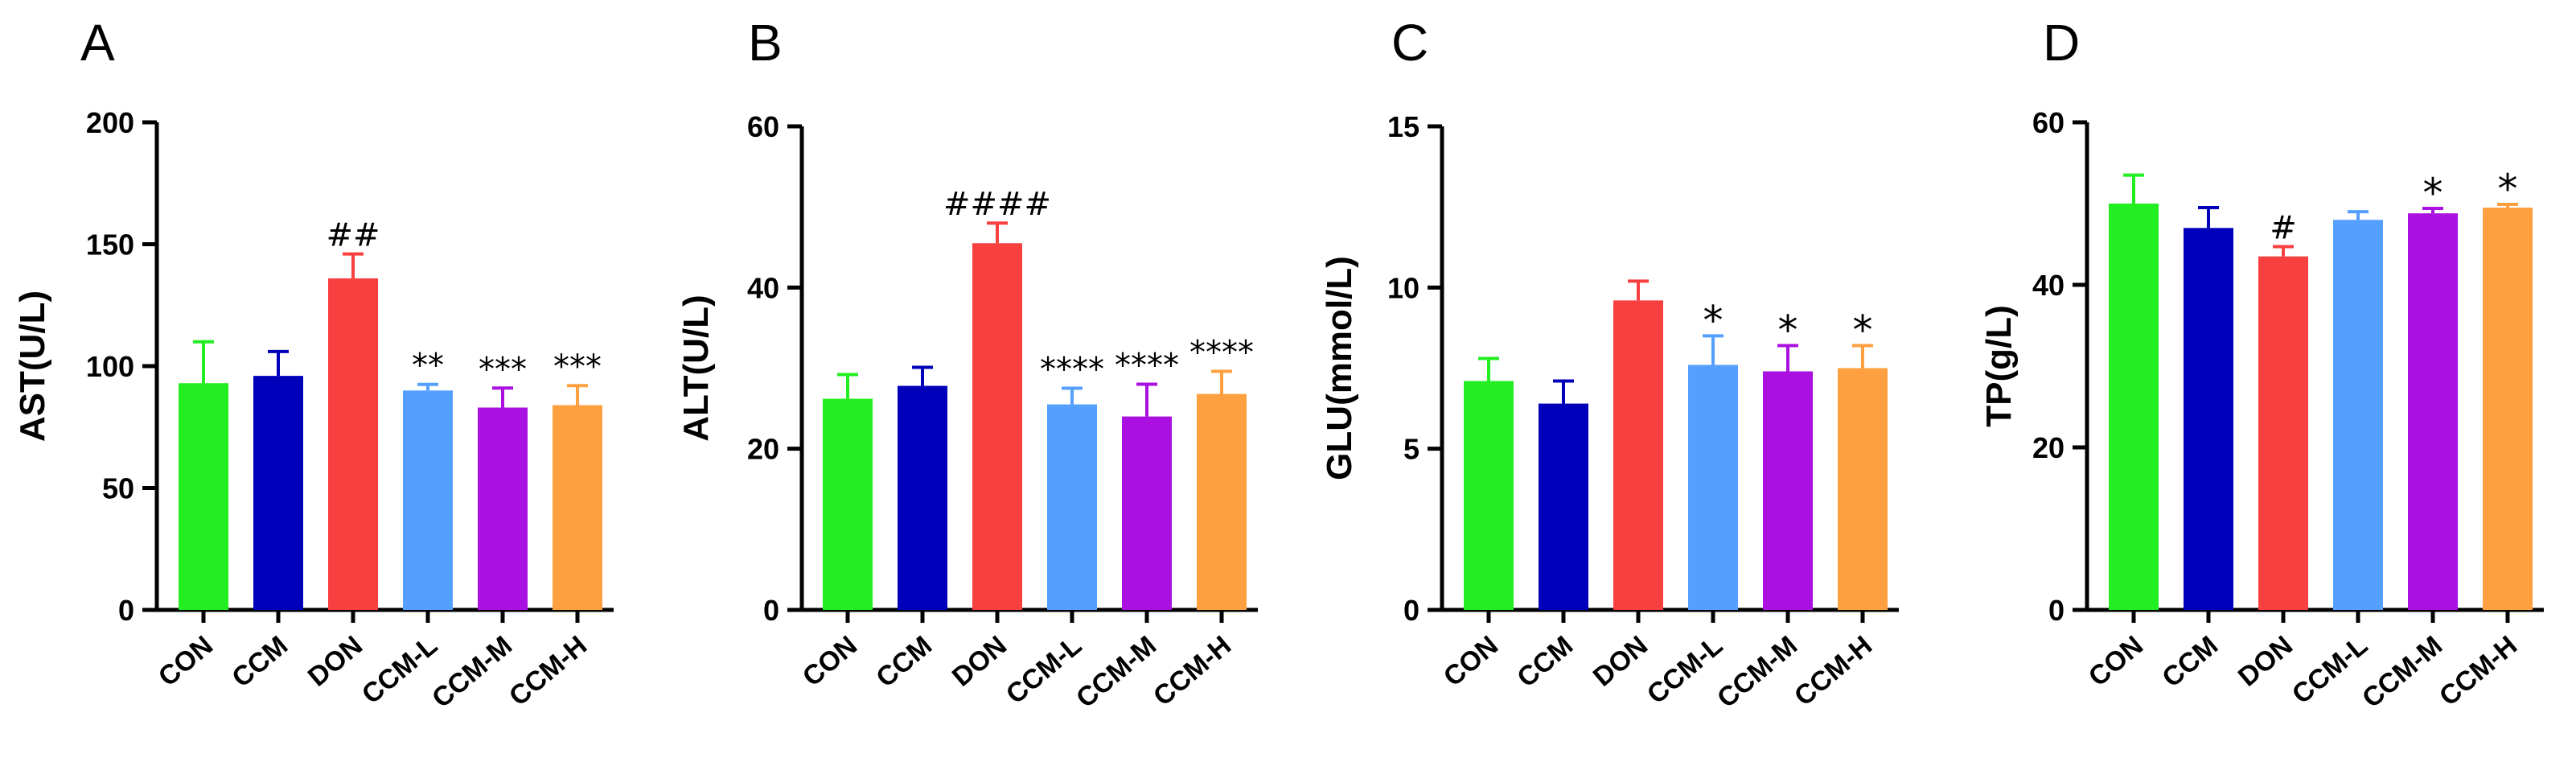  Describe the element at coordinates (353, 235) in the screenshot. I see `significance-label: ##` at that location.